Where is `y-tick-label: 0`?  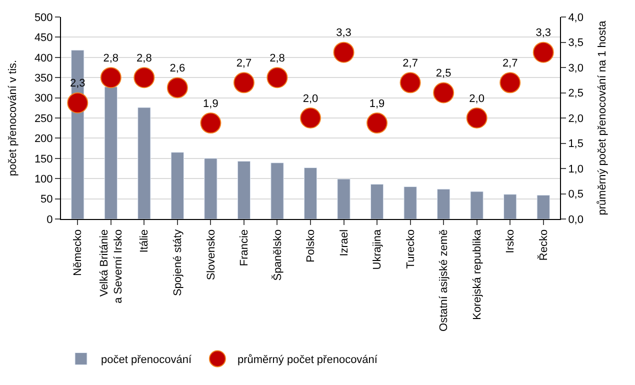
y-tick-label: 0 is located at coordinates (49, 220).